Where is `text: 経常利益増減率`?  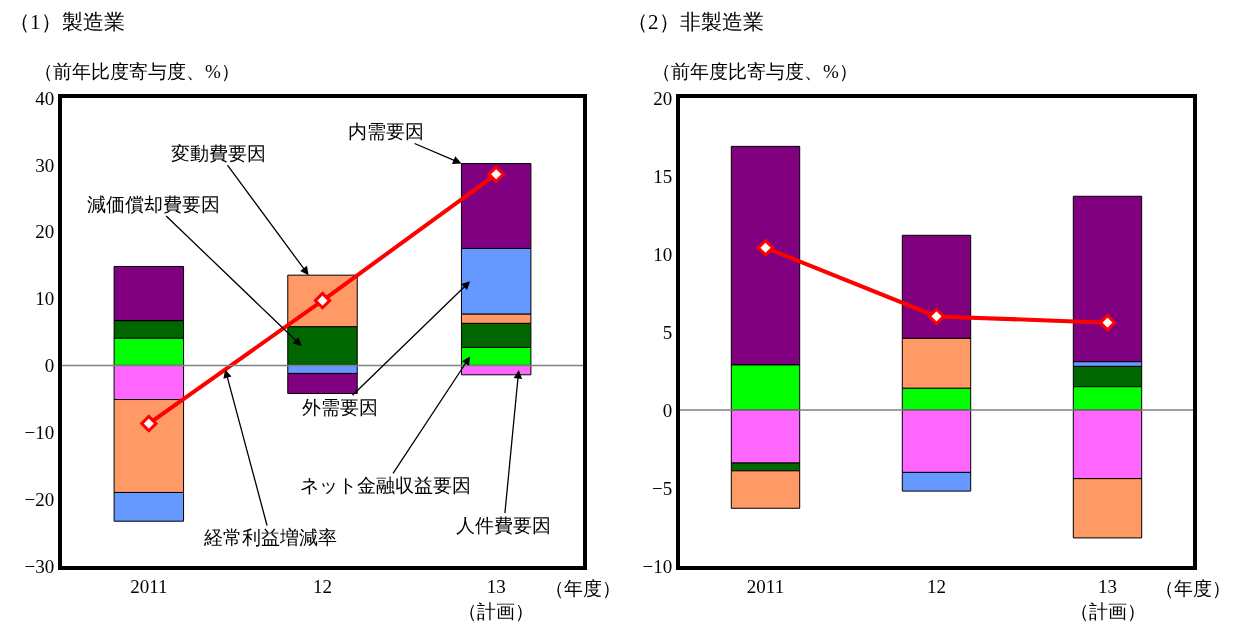
text: 経常利益増減率 is located at coordinates (270, 537).